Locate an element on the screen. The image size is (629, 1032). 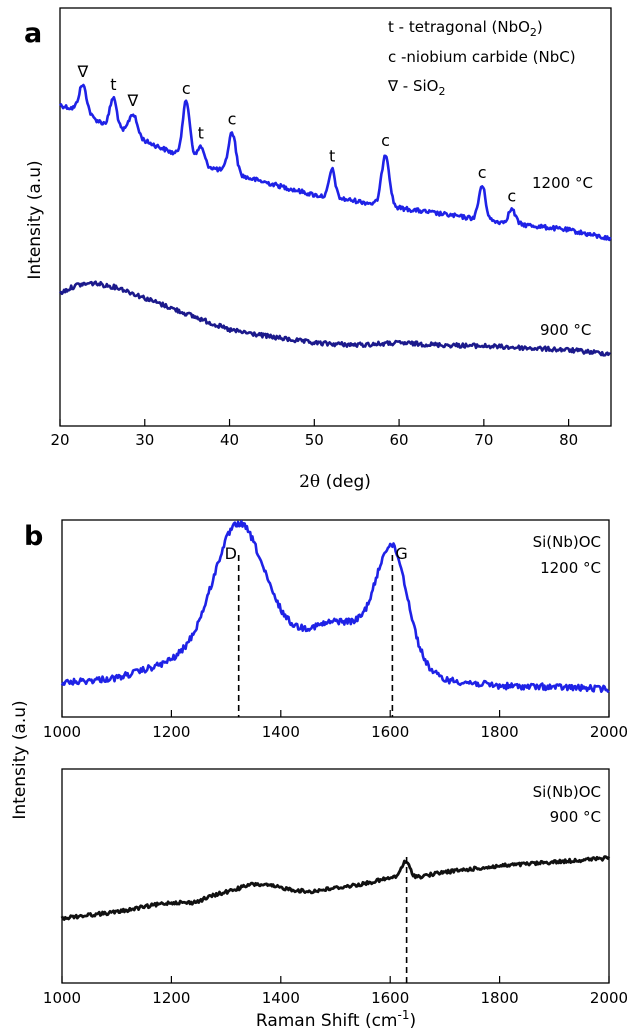
xrd-peak-labels: ∇ t ∇ c t c t c c c is located at coordinates (297, 133).